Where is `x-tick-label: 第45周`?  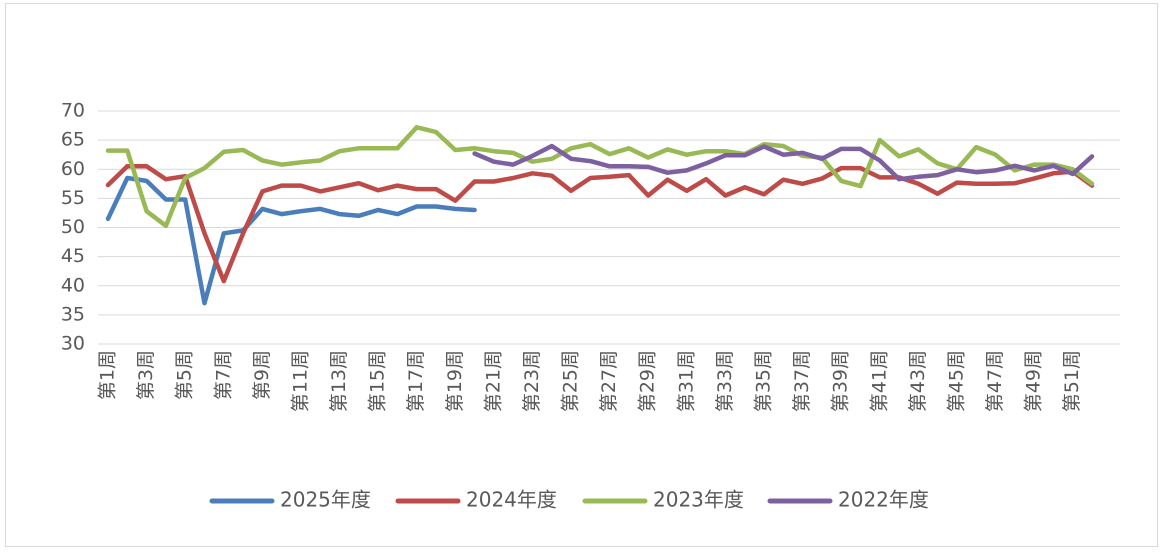 x-tick-label: 第45周 is located at coordinates (956, 381).